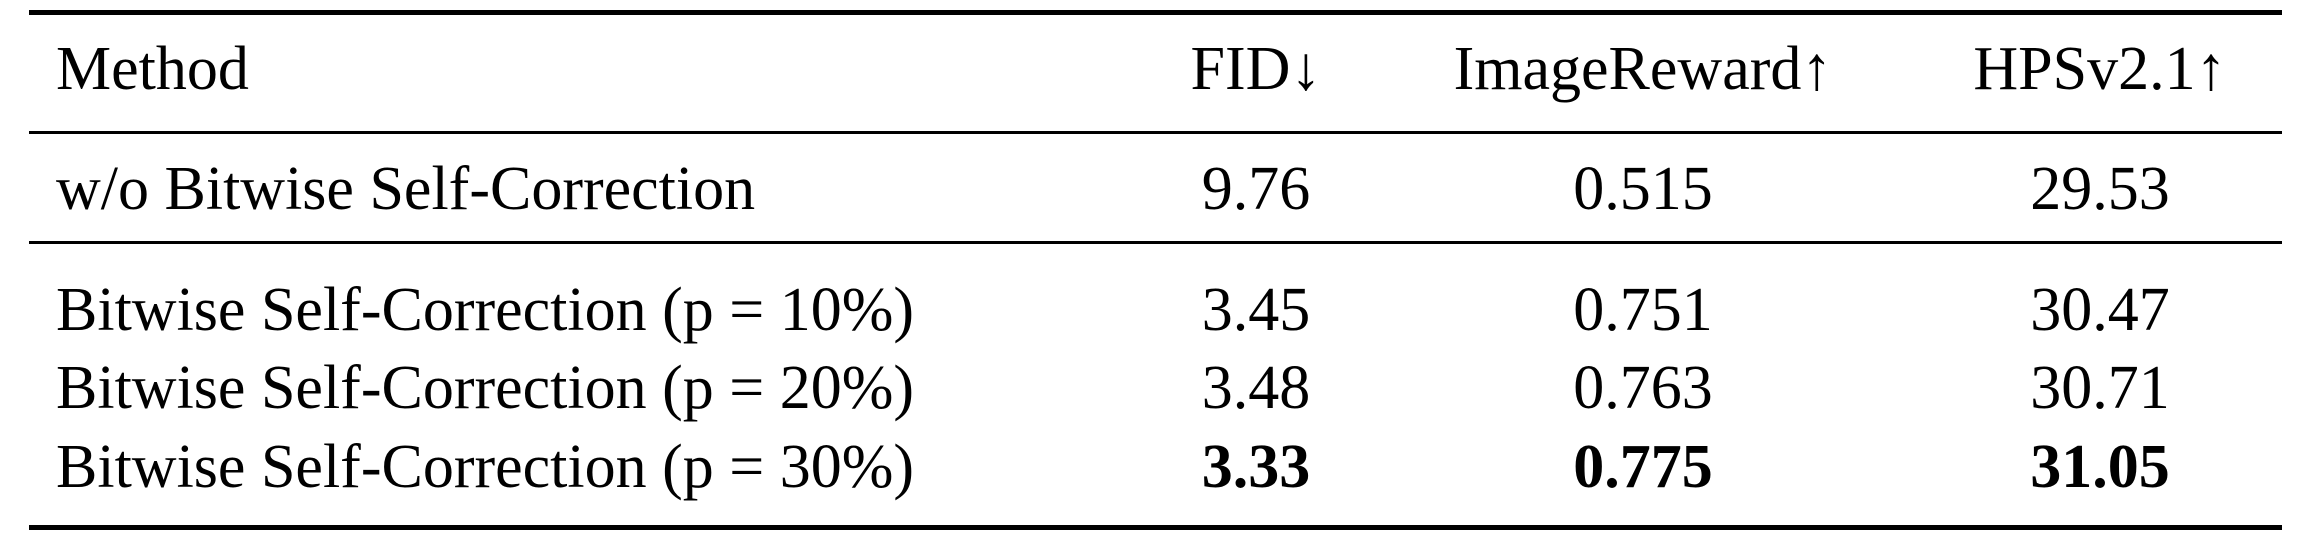 This screenshot has width=2312, height=550. Describe the element at coordinates (1256, 388) in the screenshot. I see `value-cell: 3.48` at that location.